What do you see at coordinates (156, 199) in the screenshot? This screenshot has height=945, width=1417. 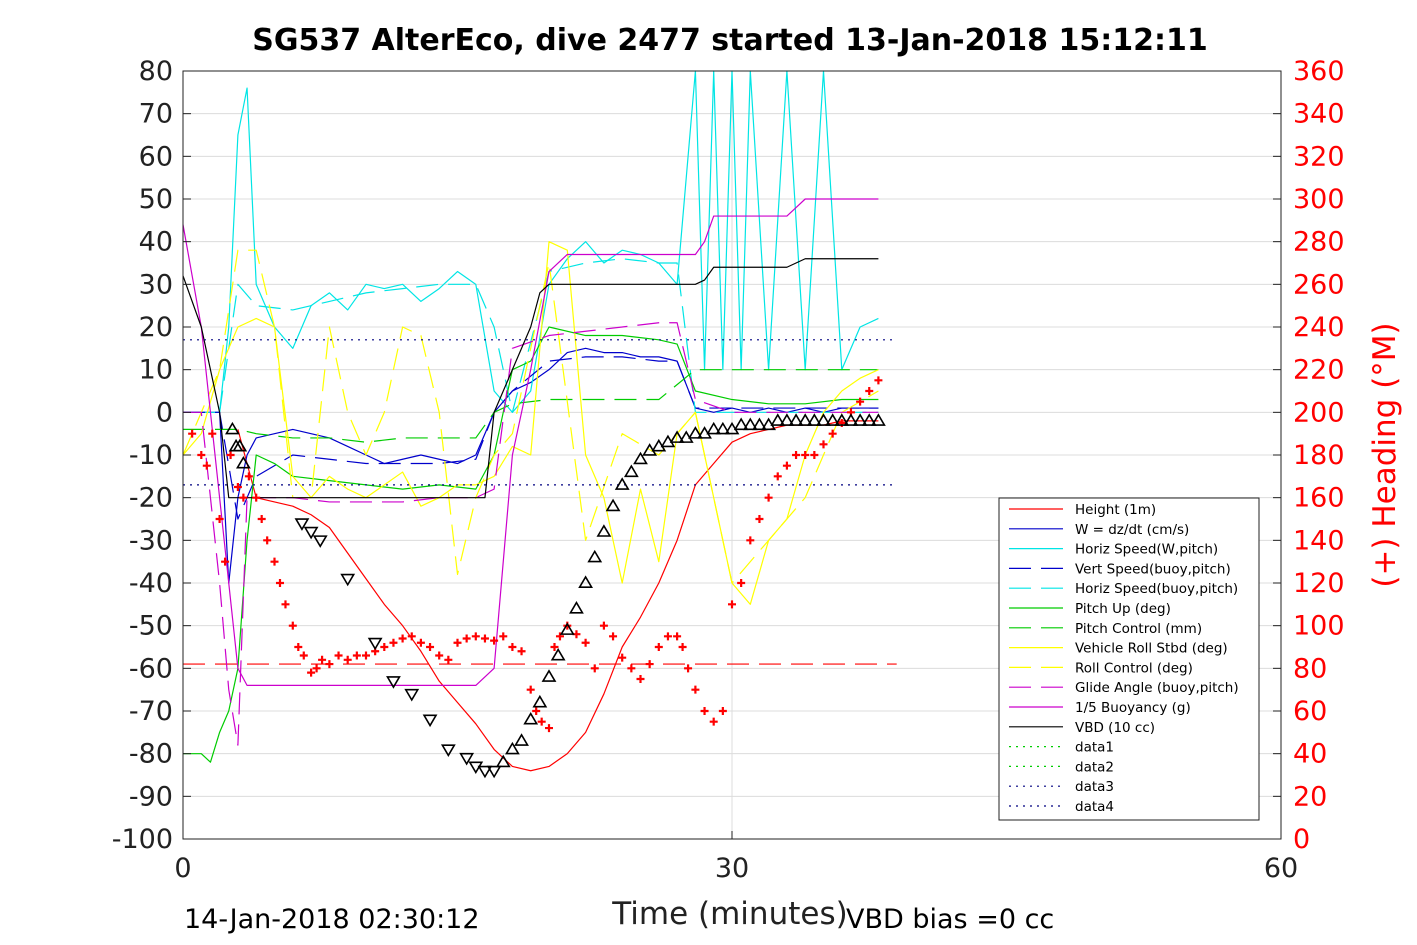 I see `y-tick-label: 50` at bounding box center [156, 199].